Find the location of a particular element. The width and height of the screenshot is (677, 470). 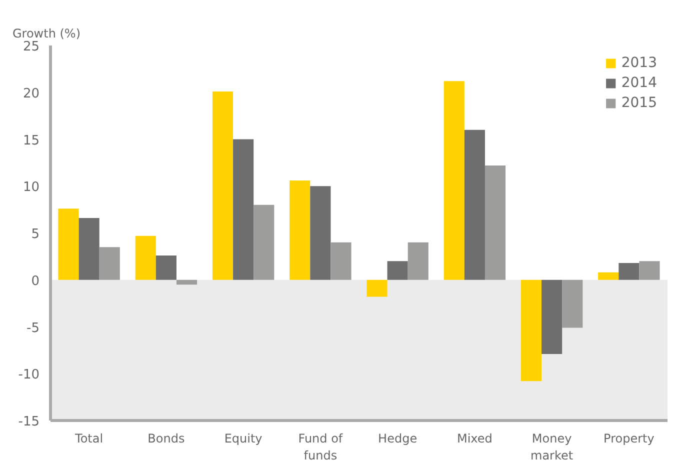

y-tick-label: -10 is located at coordinates (29, 375).